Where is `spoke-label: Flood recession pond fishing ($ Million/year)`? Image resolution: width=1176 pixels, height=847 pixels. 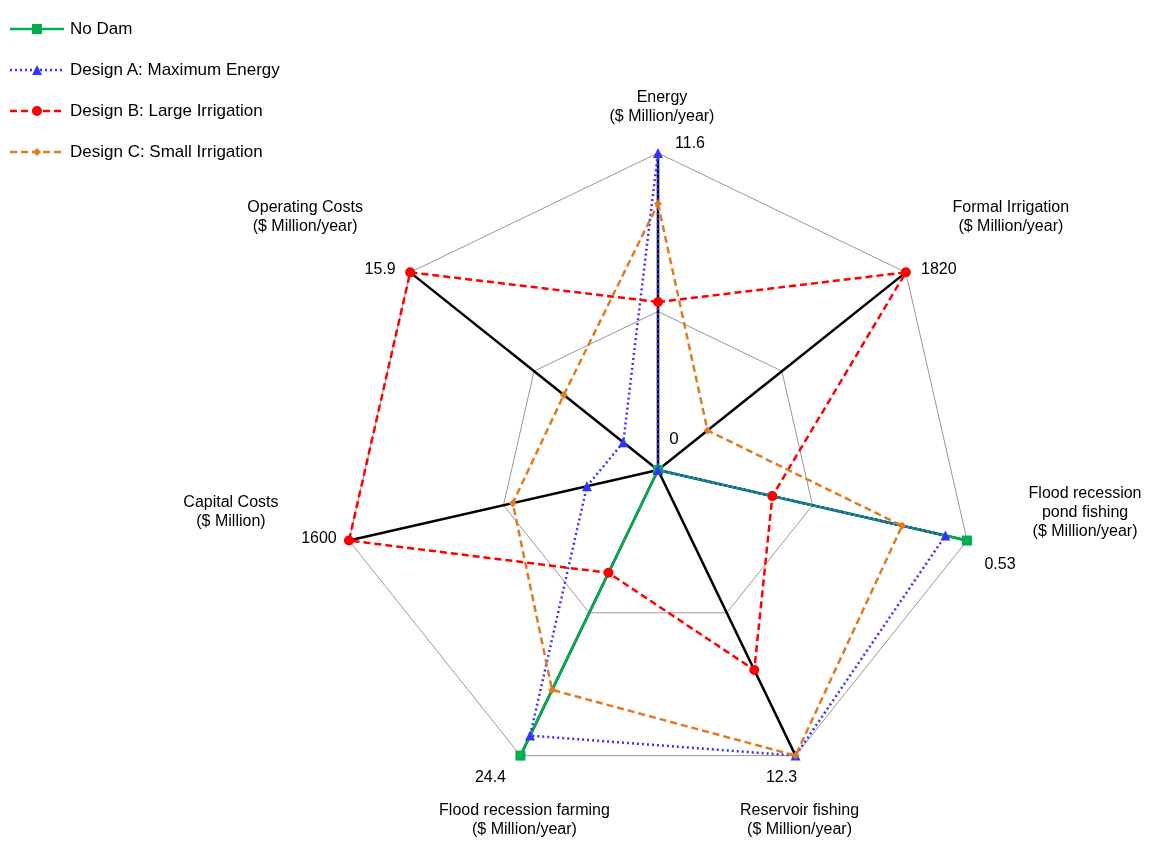
spoke-label: Flood recession pond fishing ($ Million/year) is located at coordinates (1085, 511).